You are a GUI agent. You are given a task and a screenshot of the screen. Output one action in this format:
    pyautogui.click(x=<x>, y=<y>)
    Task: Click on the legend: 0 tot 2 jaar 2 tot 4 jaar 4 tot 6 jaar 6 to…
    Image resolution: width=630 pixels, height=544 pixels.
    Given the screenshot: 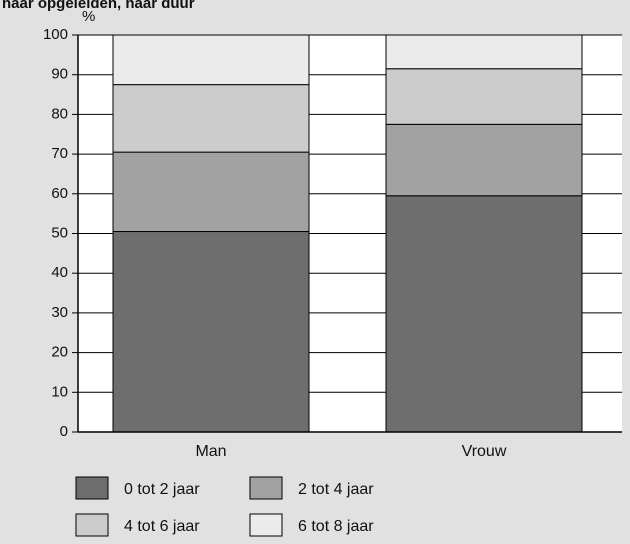 What is the action you would take?
    pyautogui.click(x=224, y=506)
    